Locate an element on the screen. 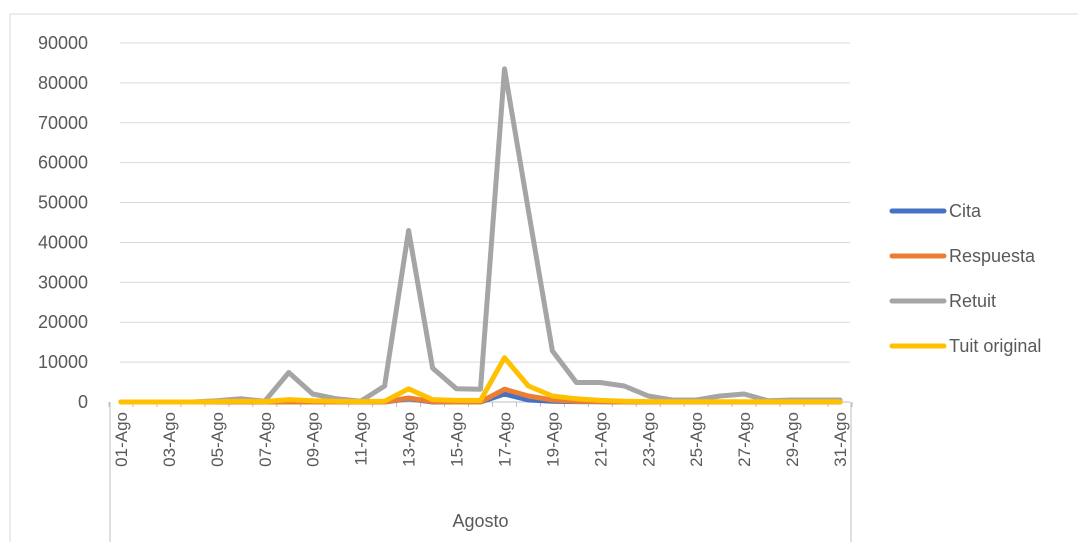 This screenshot has height=542, width=1078. x-tick-label: 29-Ago is located at coordinates (792, 439).